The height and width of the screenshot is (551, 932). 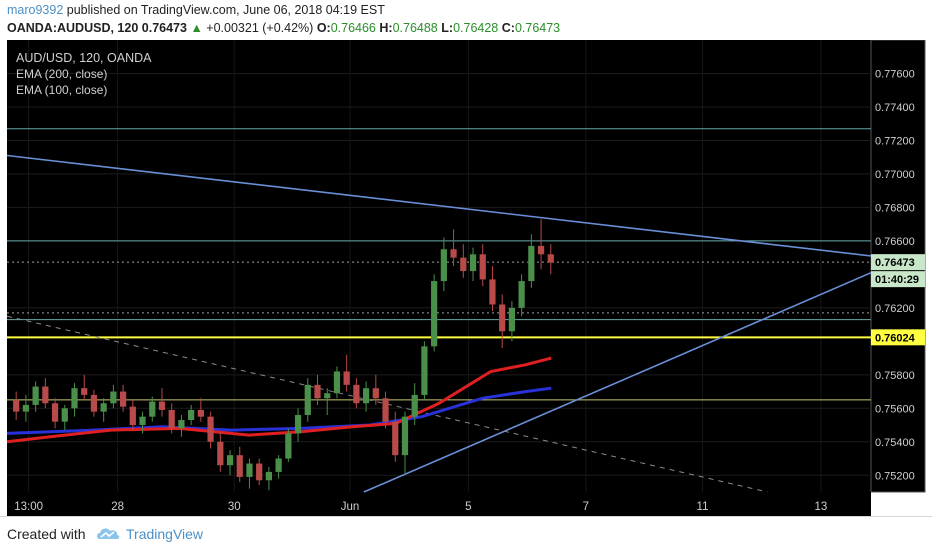 What do you see at coordinates (447, 28) in the screenshot?
I see `low-label: L:` at bounding box center [447, 28].